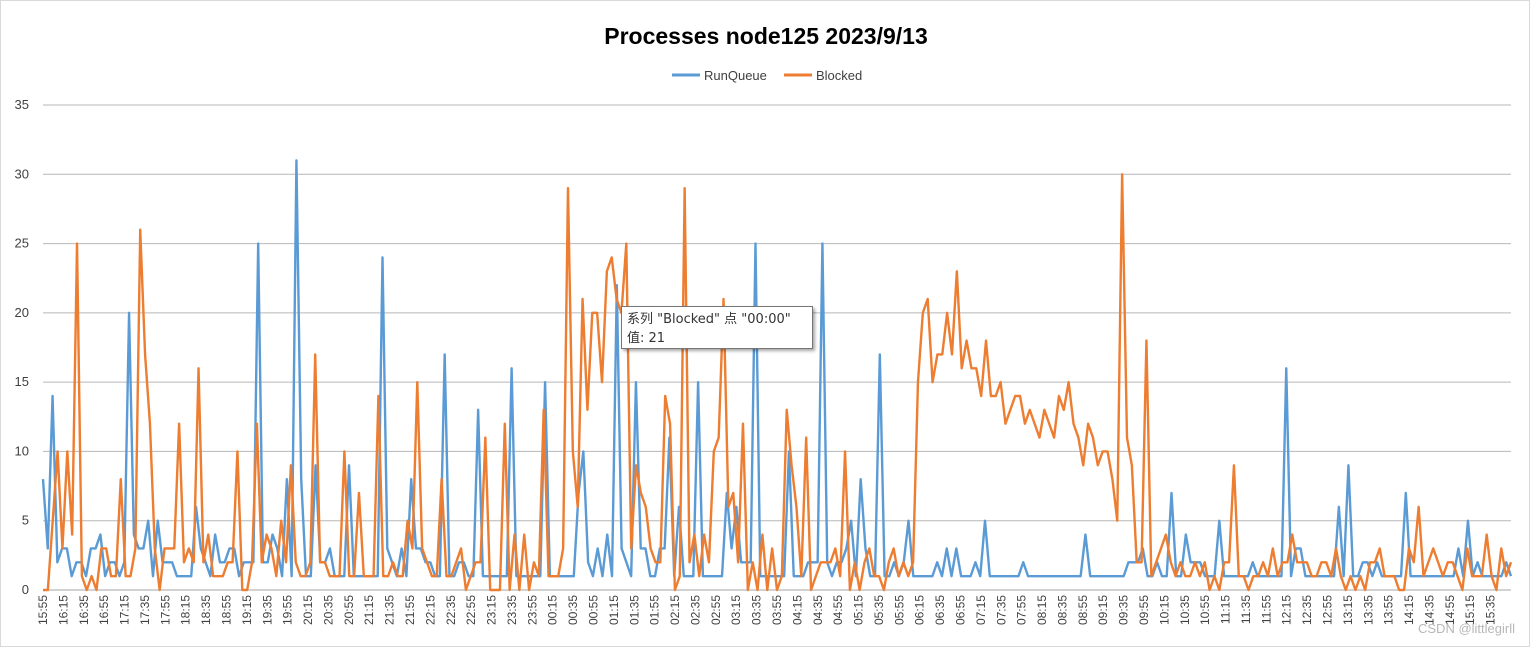 This screenshot has height=647, width=1530. I want to click on x-tick-label: 19:15, so click(247, 610).